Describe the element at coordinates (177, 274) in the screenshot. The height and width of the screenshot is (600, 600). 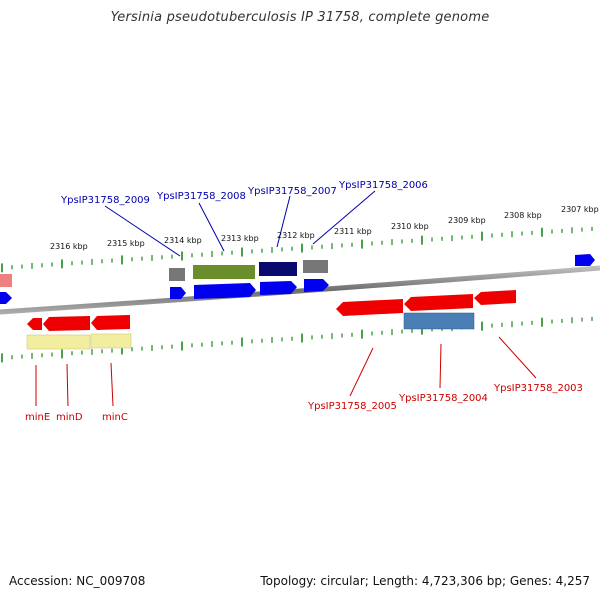
I see `feature-block-2009` at that location.